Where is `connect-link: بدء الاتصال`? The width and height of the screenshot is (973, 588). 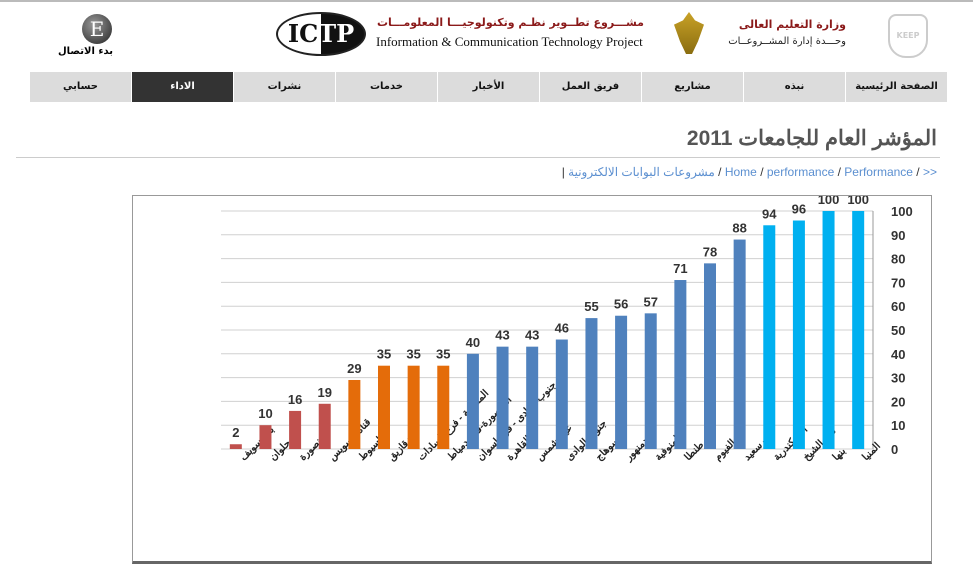 connect-link: بدء الاتصال is located at coordinates (86, 51).